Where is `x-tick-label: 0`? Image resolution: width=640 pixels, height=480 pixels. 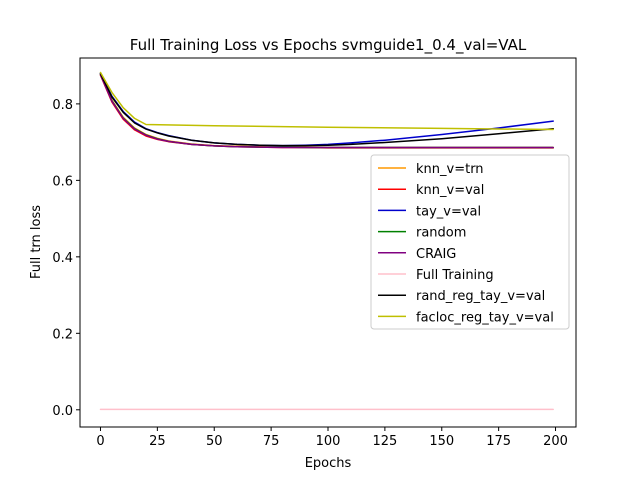
x-tick-label: 0 is located at coordinates (100, 441).